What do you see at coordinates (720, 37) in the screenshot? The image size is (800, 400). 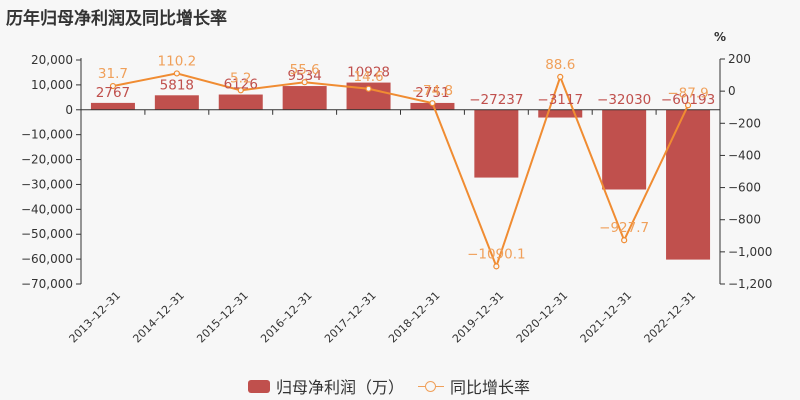 I see `right-axis-unit: %` at bounding box center [720, 37].